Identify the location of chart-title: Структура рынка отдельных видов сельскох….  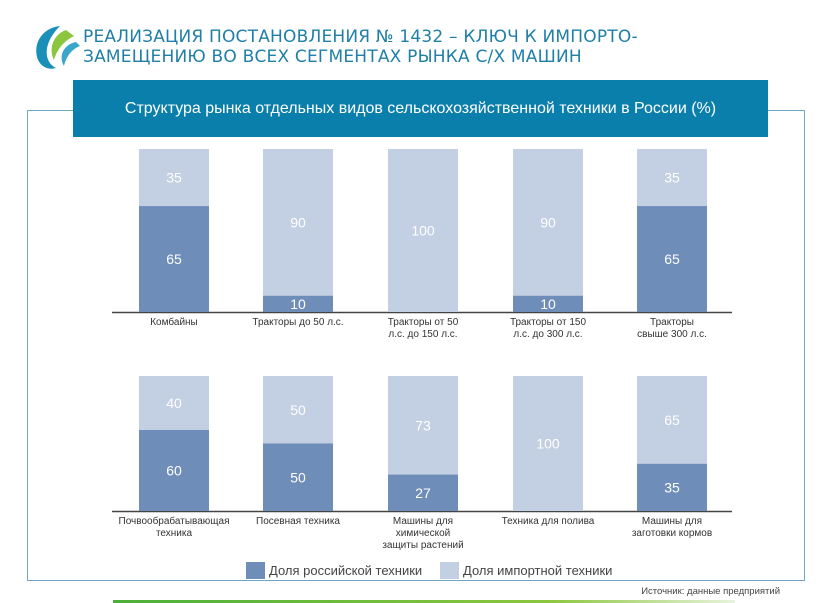
(420, 108).